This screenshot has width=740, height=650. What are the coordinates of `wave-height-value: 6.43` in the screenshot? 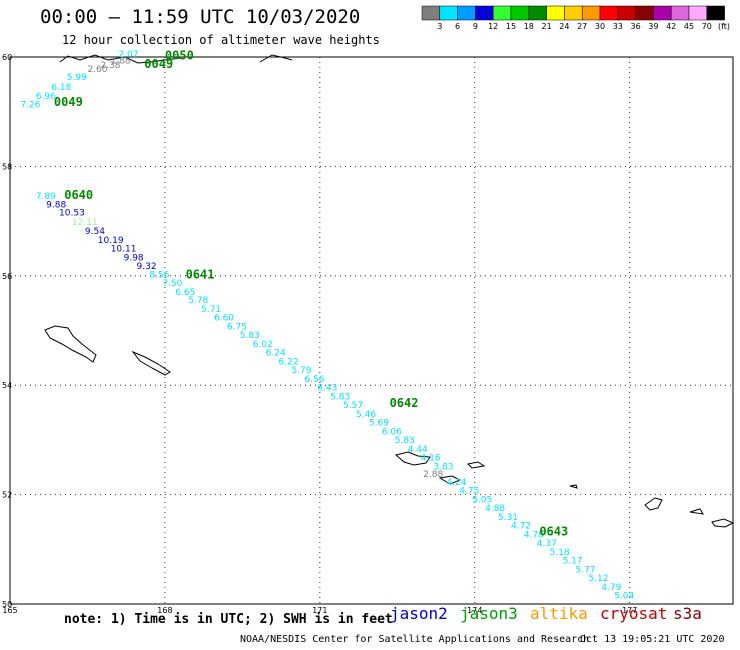 It's located at (327, 389).